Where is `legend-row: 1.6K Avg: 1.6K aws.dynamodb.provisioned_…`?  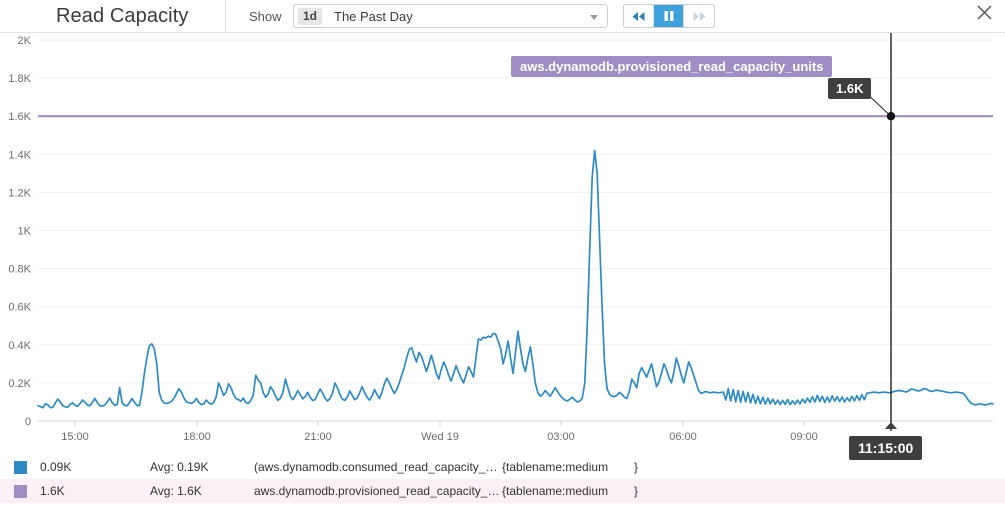
legend-row: 1.6K Avg: 1.6K aws.dynamodb.provisioned_… is located at coordinates (502, 491).